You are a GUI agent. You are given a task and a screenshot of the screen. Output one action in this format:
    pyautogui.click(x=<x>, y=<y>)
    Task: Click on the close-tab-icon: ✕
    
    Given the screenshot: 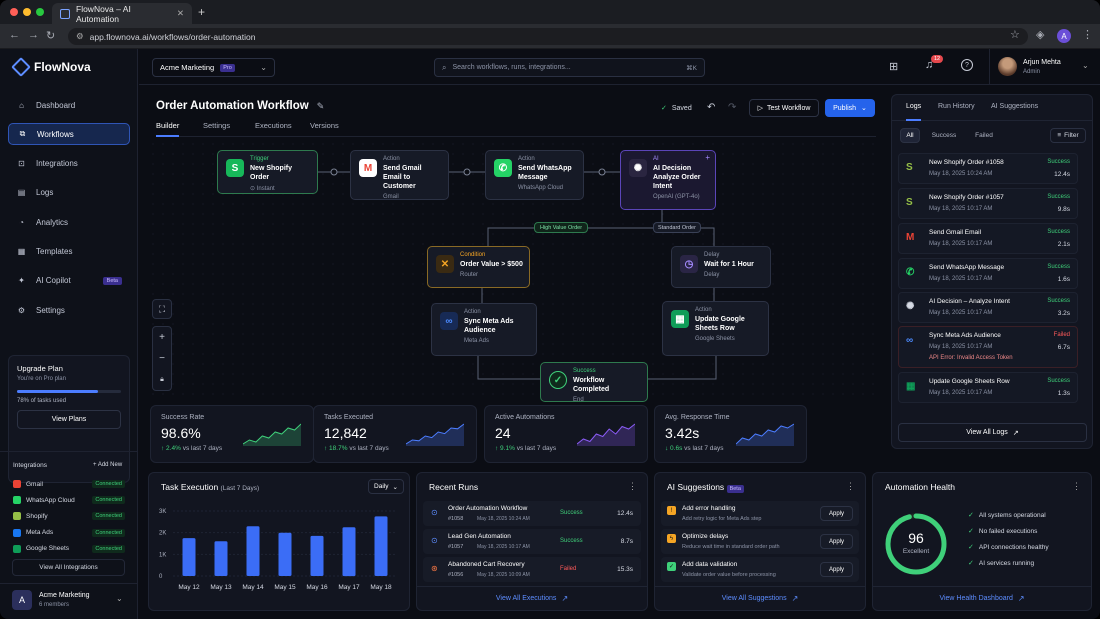 What is the action you would take?
    pyautogui.click(x=180, y=13)
    